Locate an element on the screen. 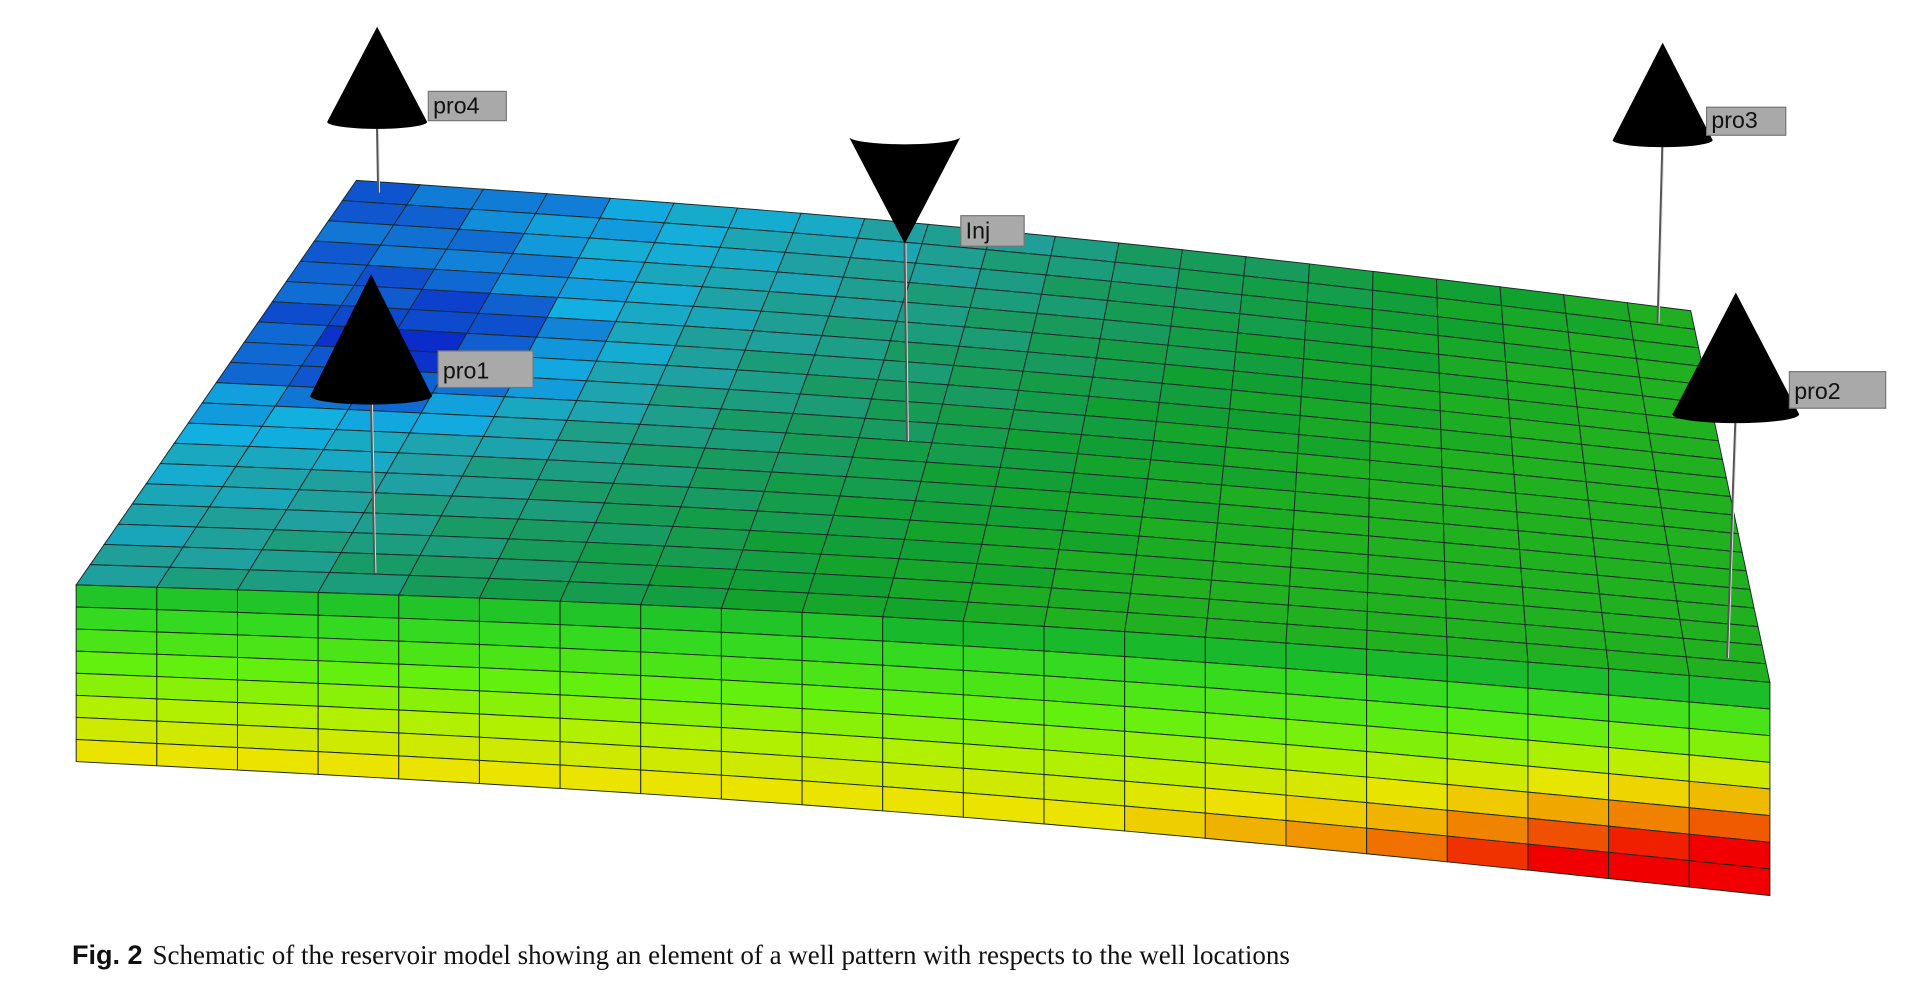  well-label: pro3 is located at coordinates (1734, 120).